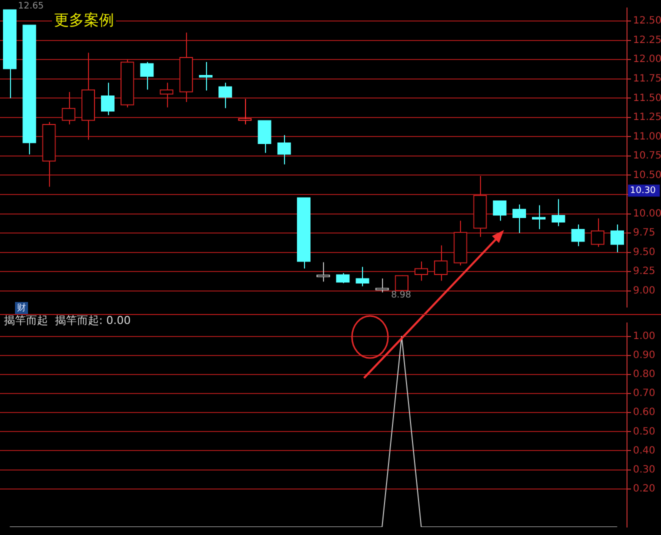  I want to click on y-tick-label: 9.50, so click(644, 252).